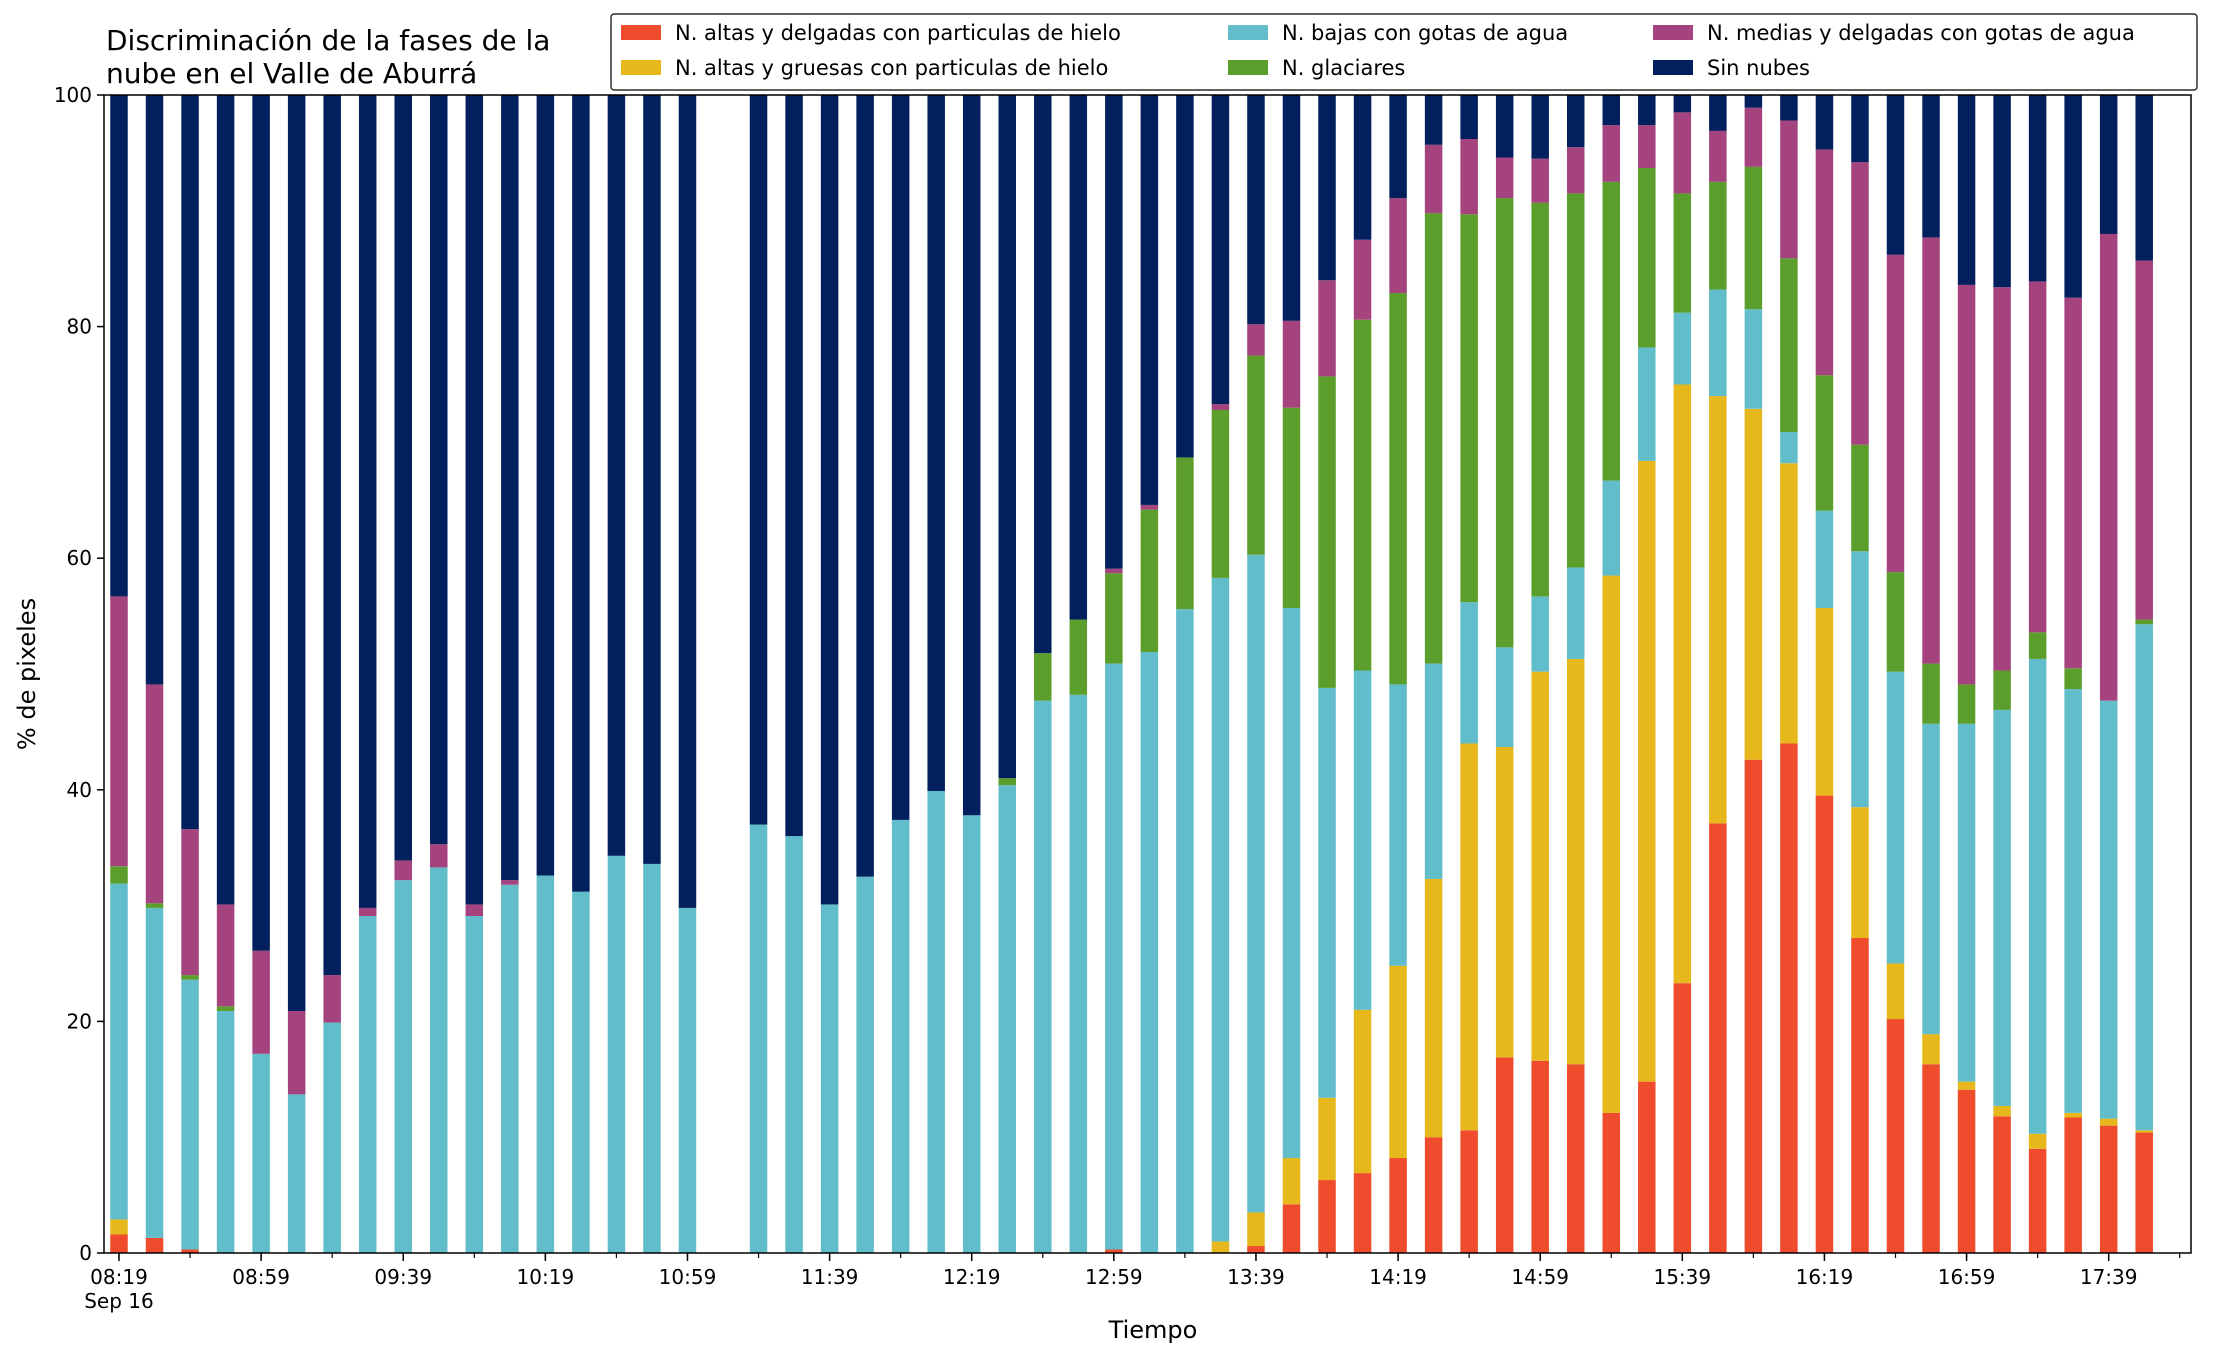 Image resolution: width=2216 pixels, height=1355 pixels. I want to click on x-tick-label: 08:59, so click(261, 1277).